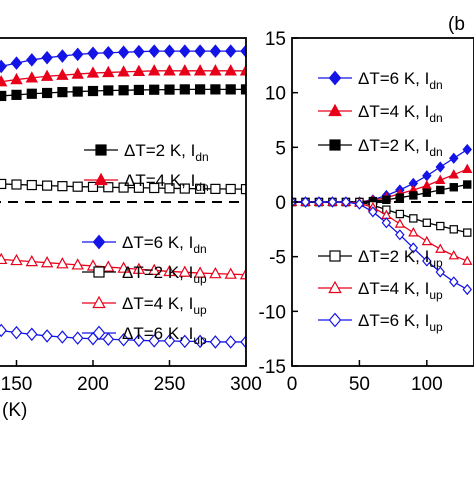 The height and width of the screenshot is (479, 474). I want to click on legend-entry-2: ΔT=2 K, Idn, so click(380, 147).